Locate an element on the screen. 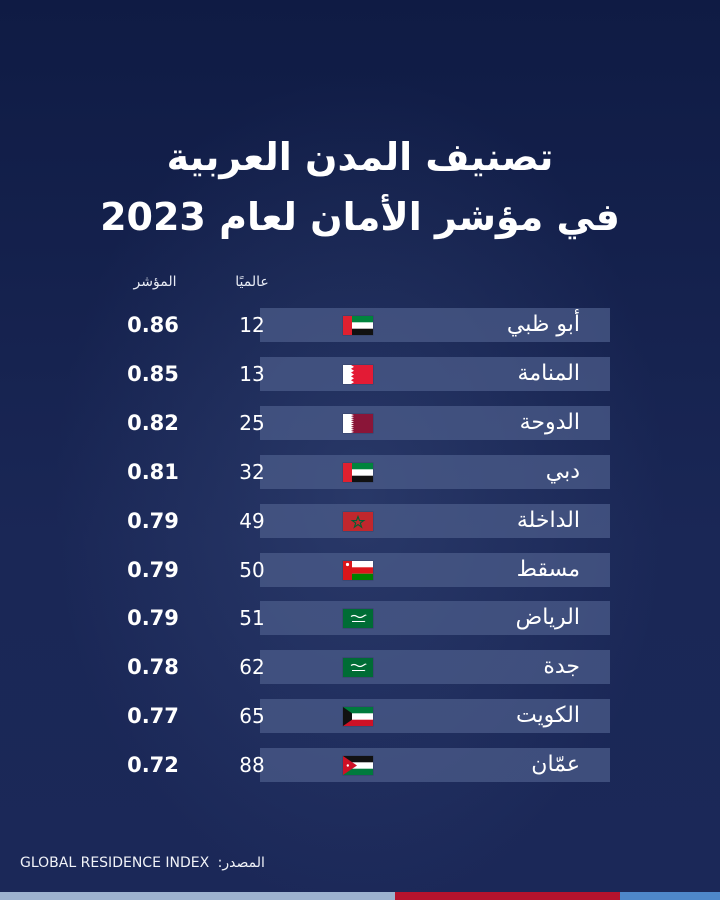  strip-segment-blue is located at coordinates (670, 896).